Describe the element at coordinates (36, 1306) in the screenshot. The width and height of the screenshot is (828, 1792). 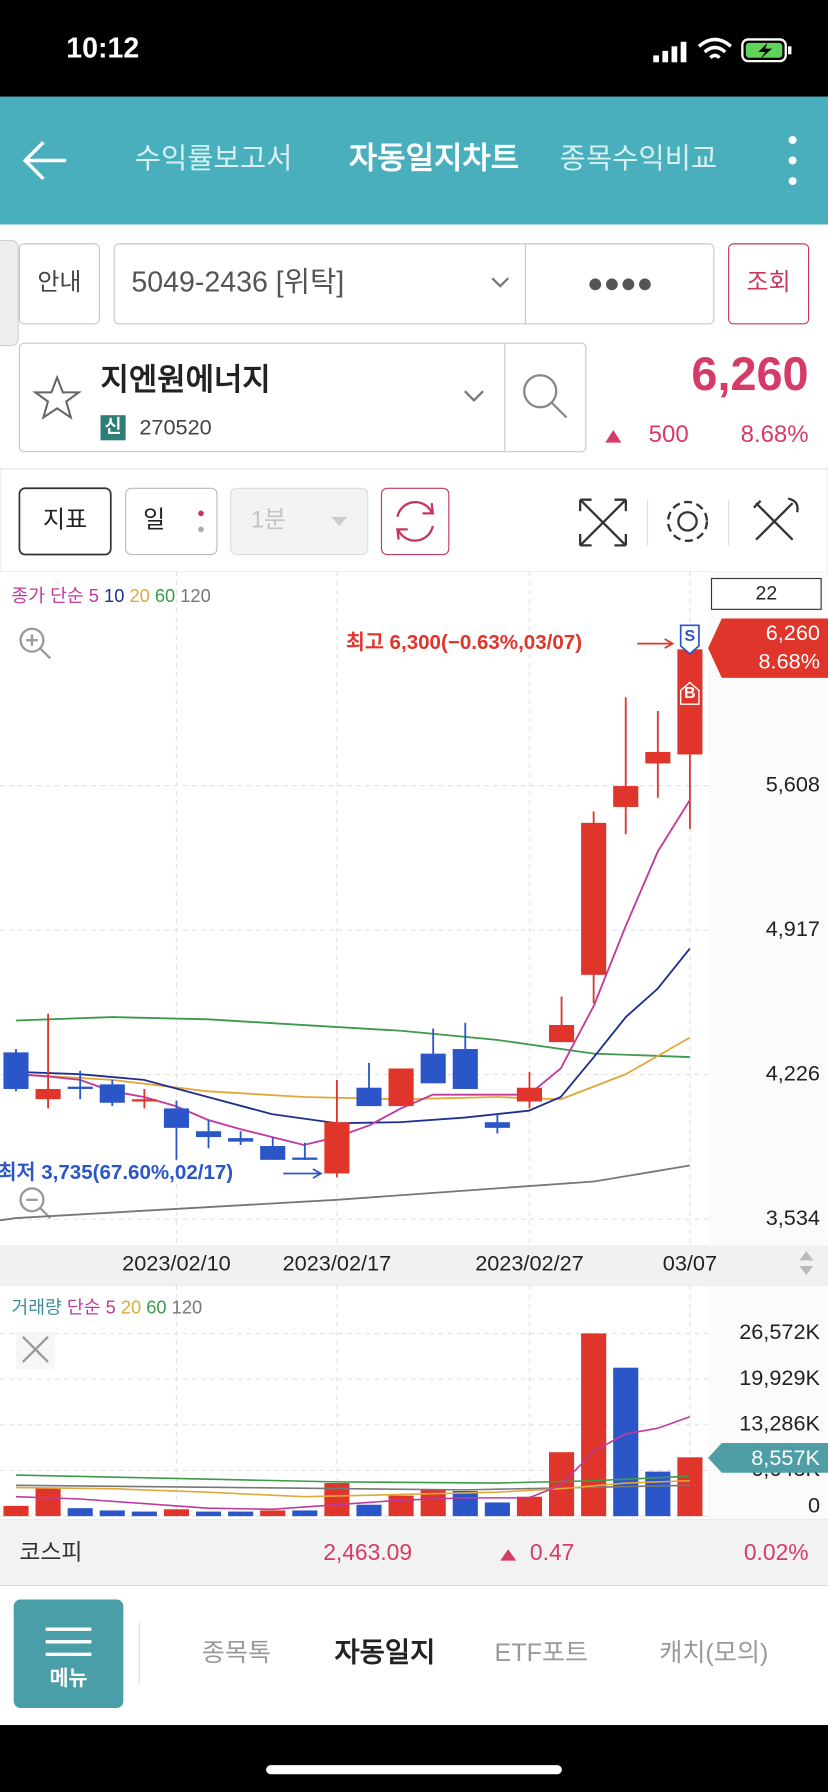
I see `legend-title: 거래량` at that location.